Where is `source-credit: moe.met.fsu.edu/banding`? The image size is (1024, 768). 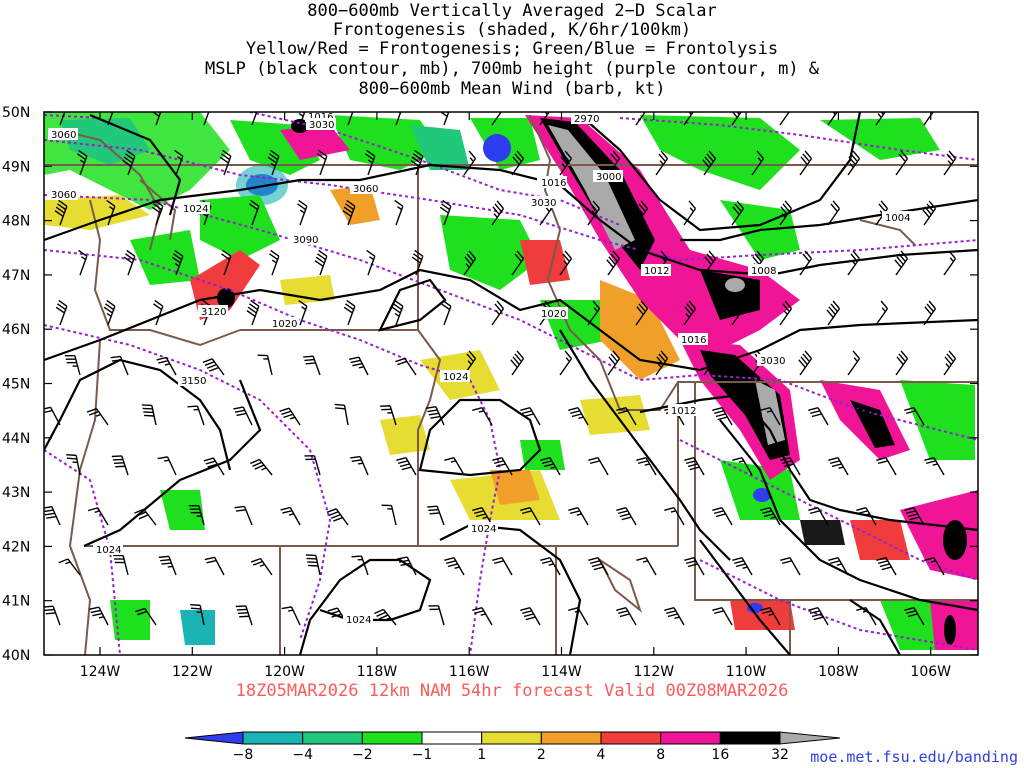 source-credit: moe.met.fsu.edu/banding is located at coordinates (914, 757).